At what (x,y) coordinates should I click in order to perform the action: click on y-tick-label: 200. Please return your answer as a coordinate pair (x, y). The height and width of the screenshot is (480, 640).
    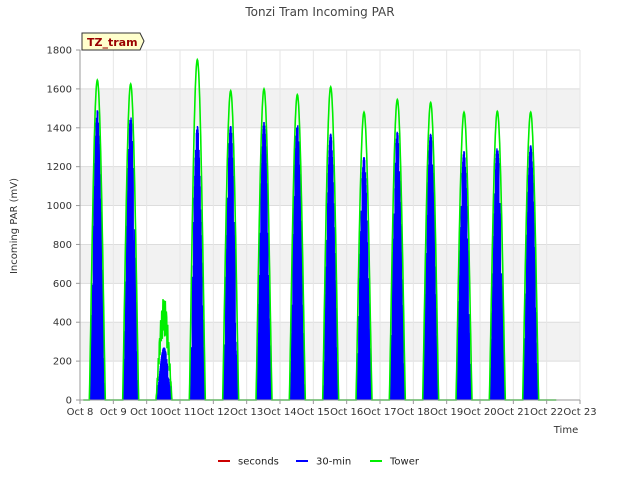
    Looking at the image, I should click on (62, 362).